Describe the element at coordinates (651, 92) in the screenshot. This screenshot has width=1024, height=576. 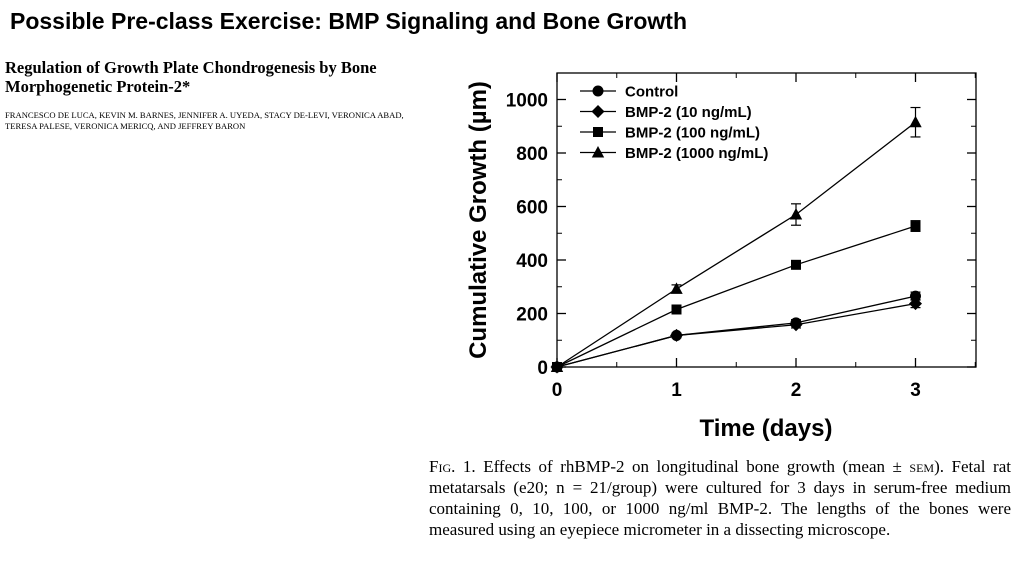
I see `legend-label: Control` at that location.